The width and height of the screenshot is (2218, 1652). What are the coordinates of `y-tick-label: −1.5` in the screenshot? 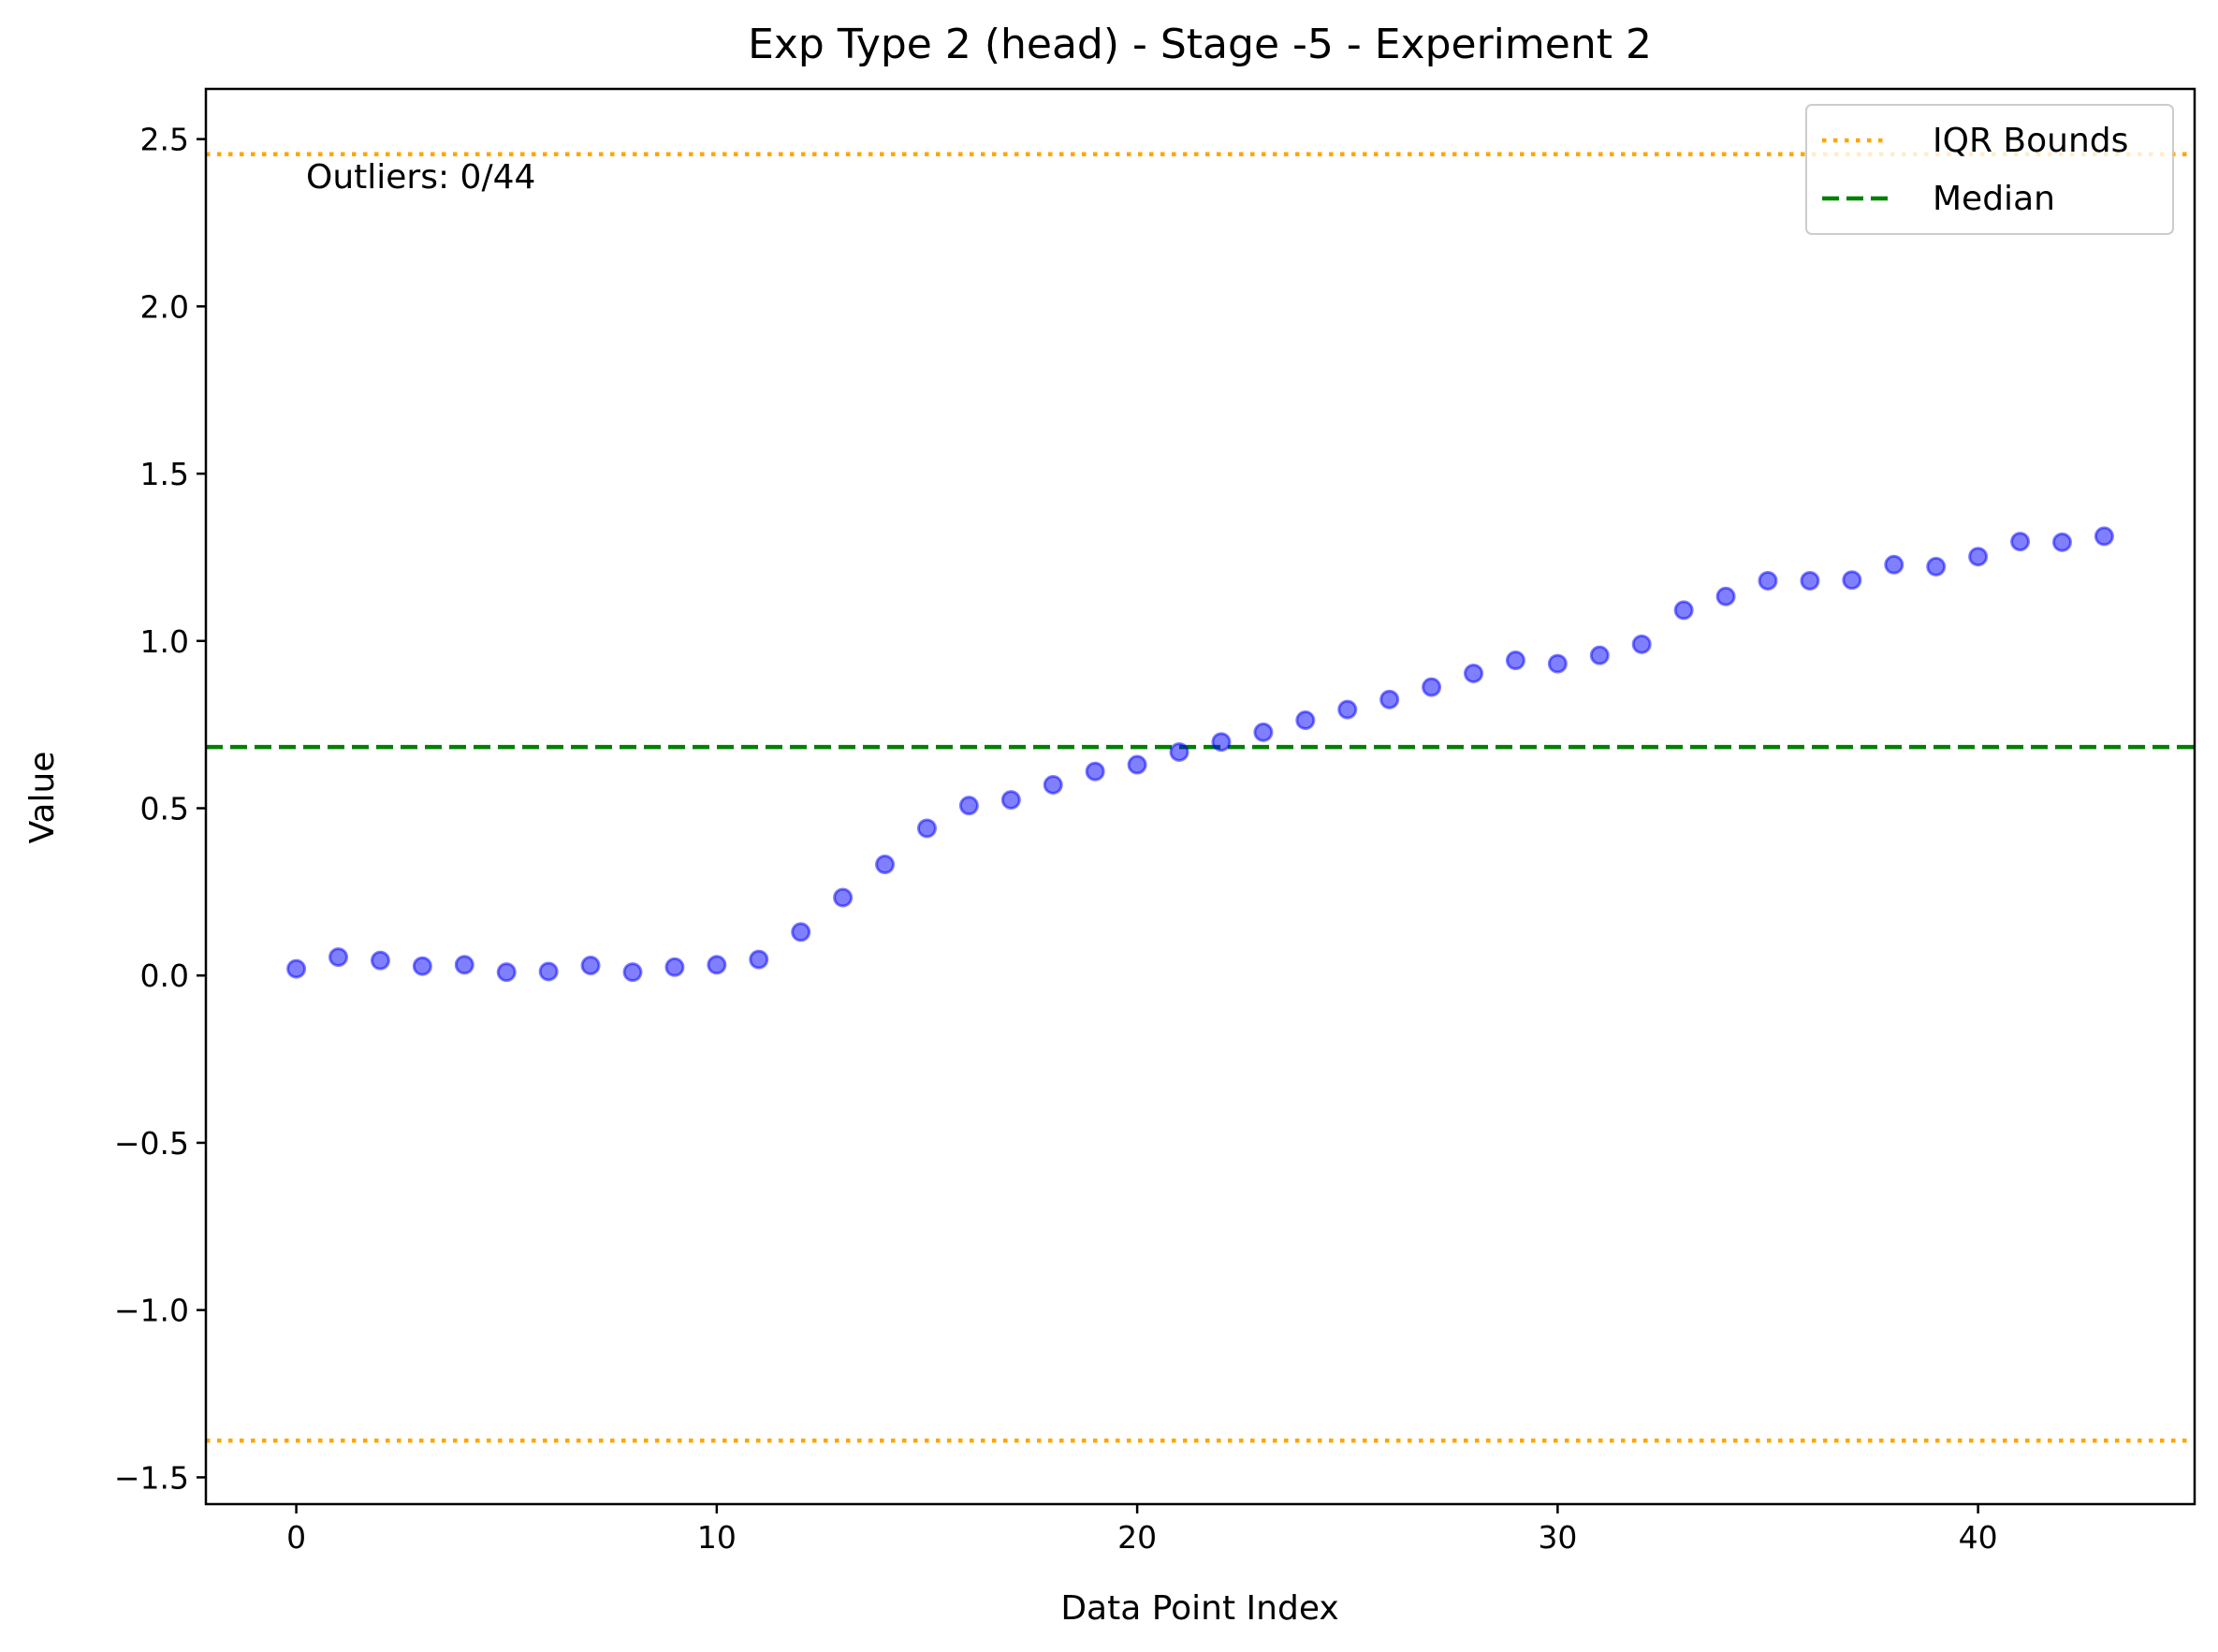 It's located at (151, 1478).